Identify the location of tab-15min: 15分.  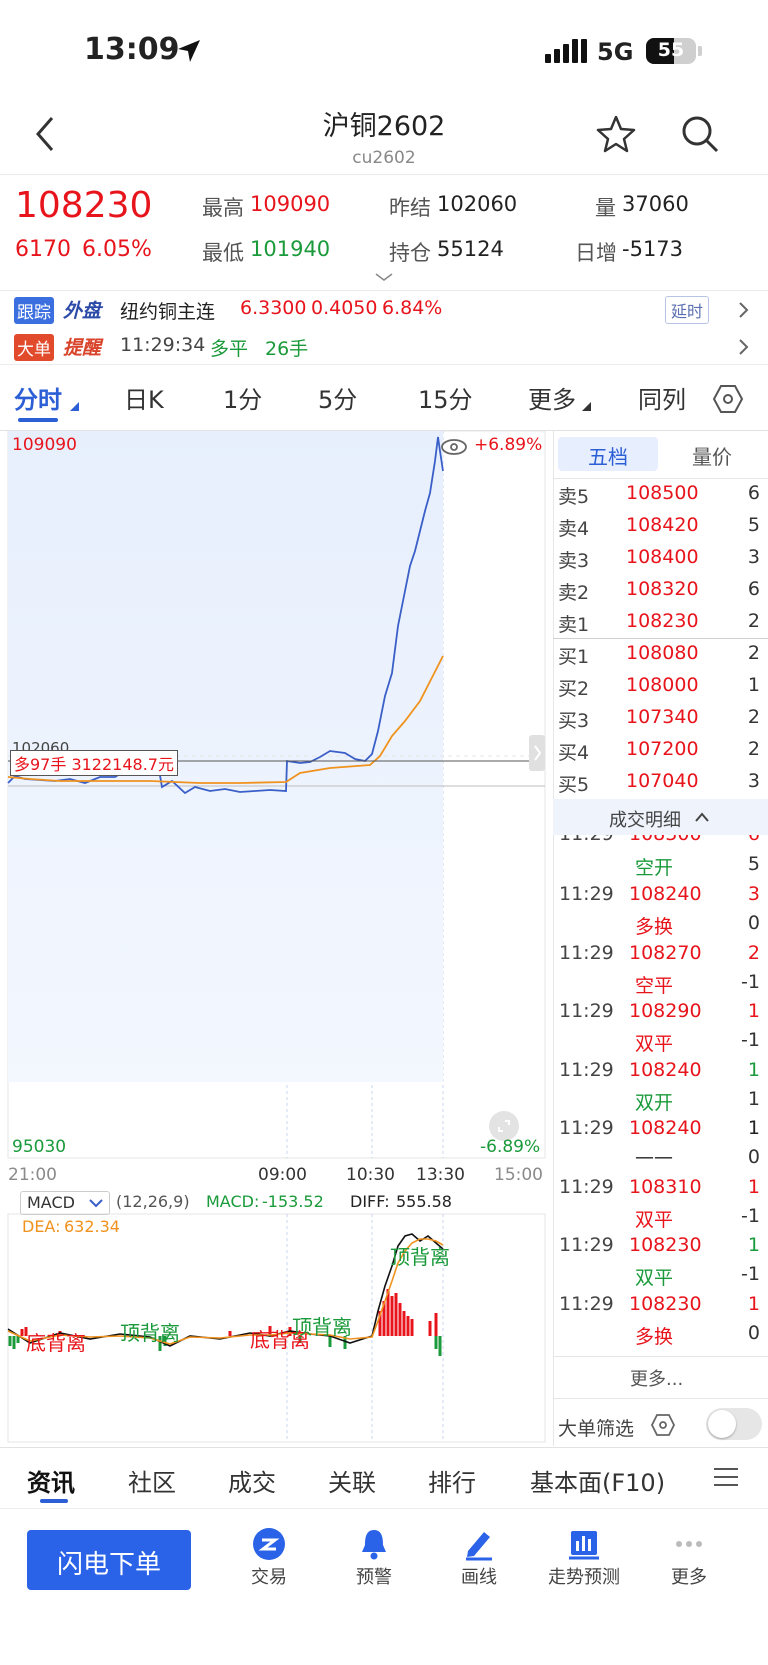
(445, 400).